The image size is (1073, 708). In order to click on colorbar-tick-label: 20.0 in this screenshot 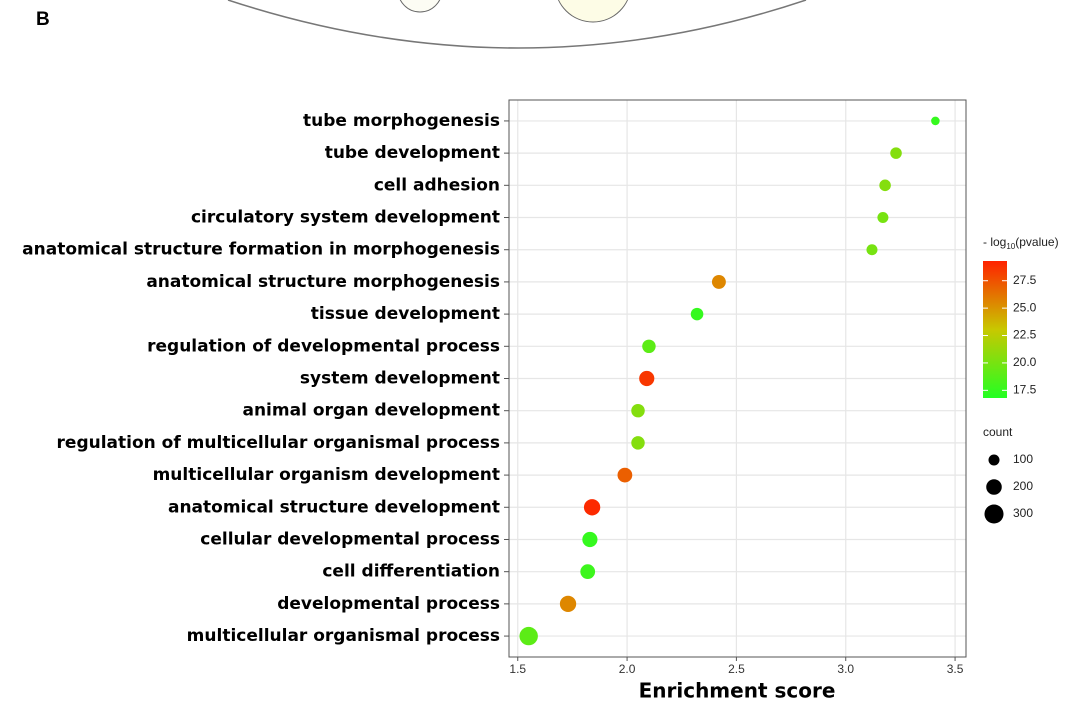, I will do `click(1025, 362)`.